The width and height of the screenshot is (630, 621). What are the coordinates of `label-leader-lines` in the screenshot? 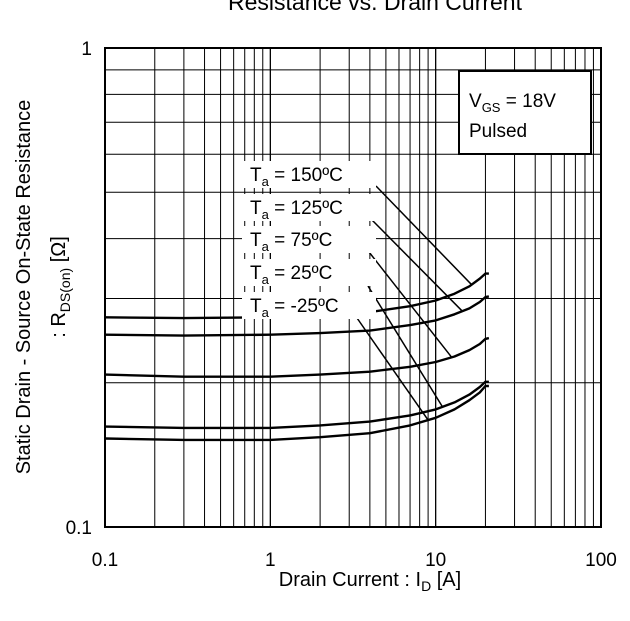 It's located at (414, 303).